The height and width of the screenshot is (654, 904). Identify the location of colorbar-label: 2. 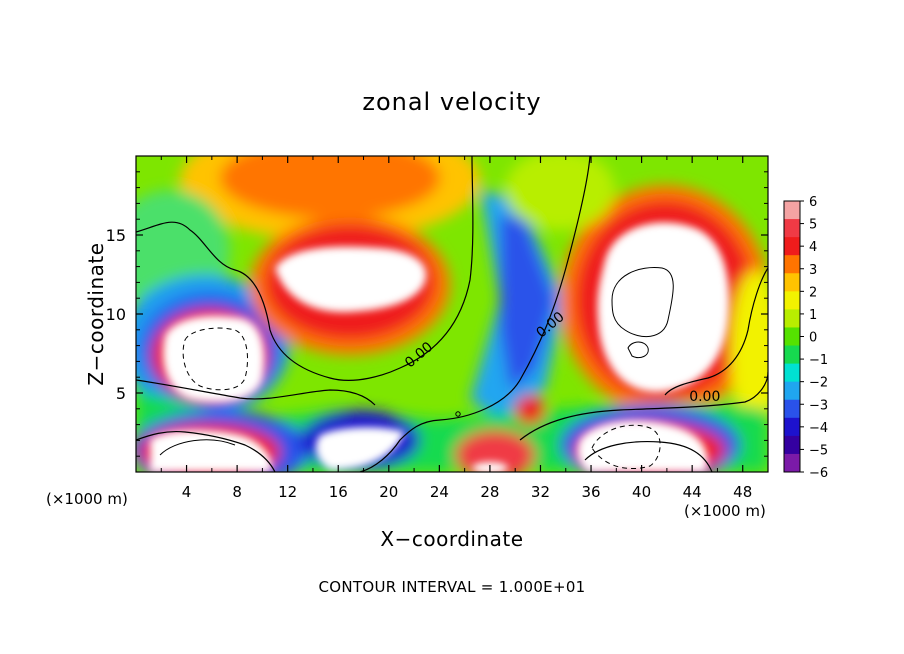
(813, 292).